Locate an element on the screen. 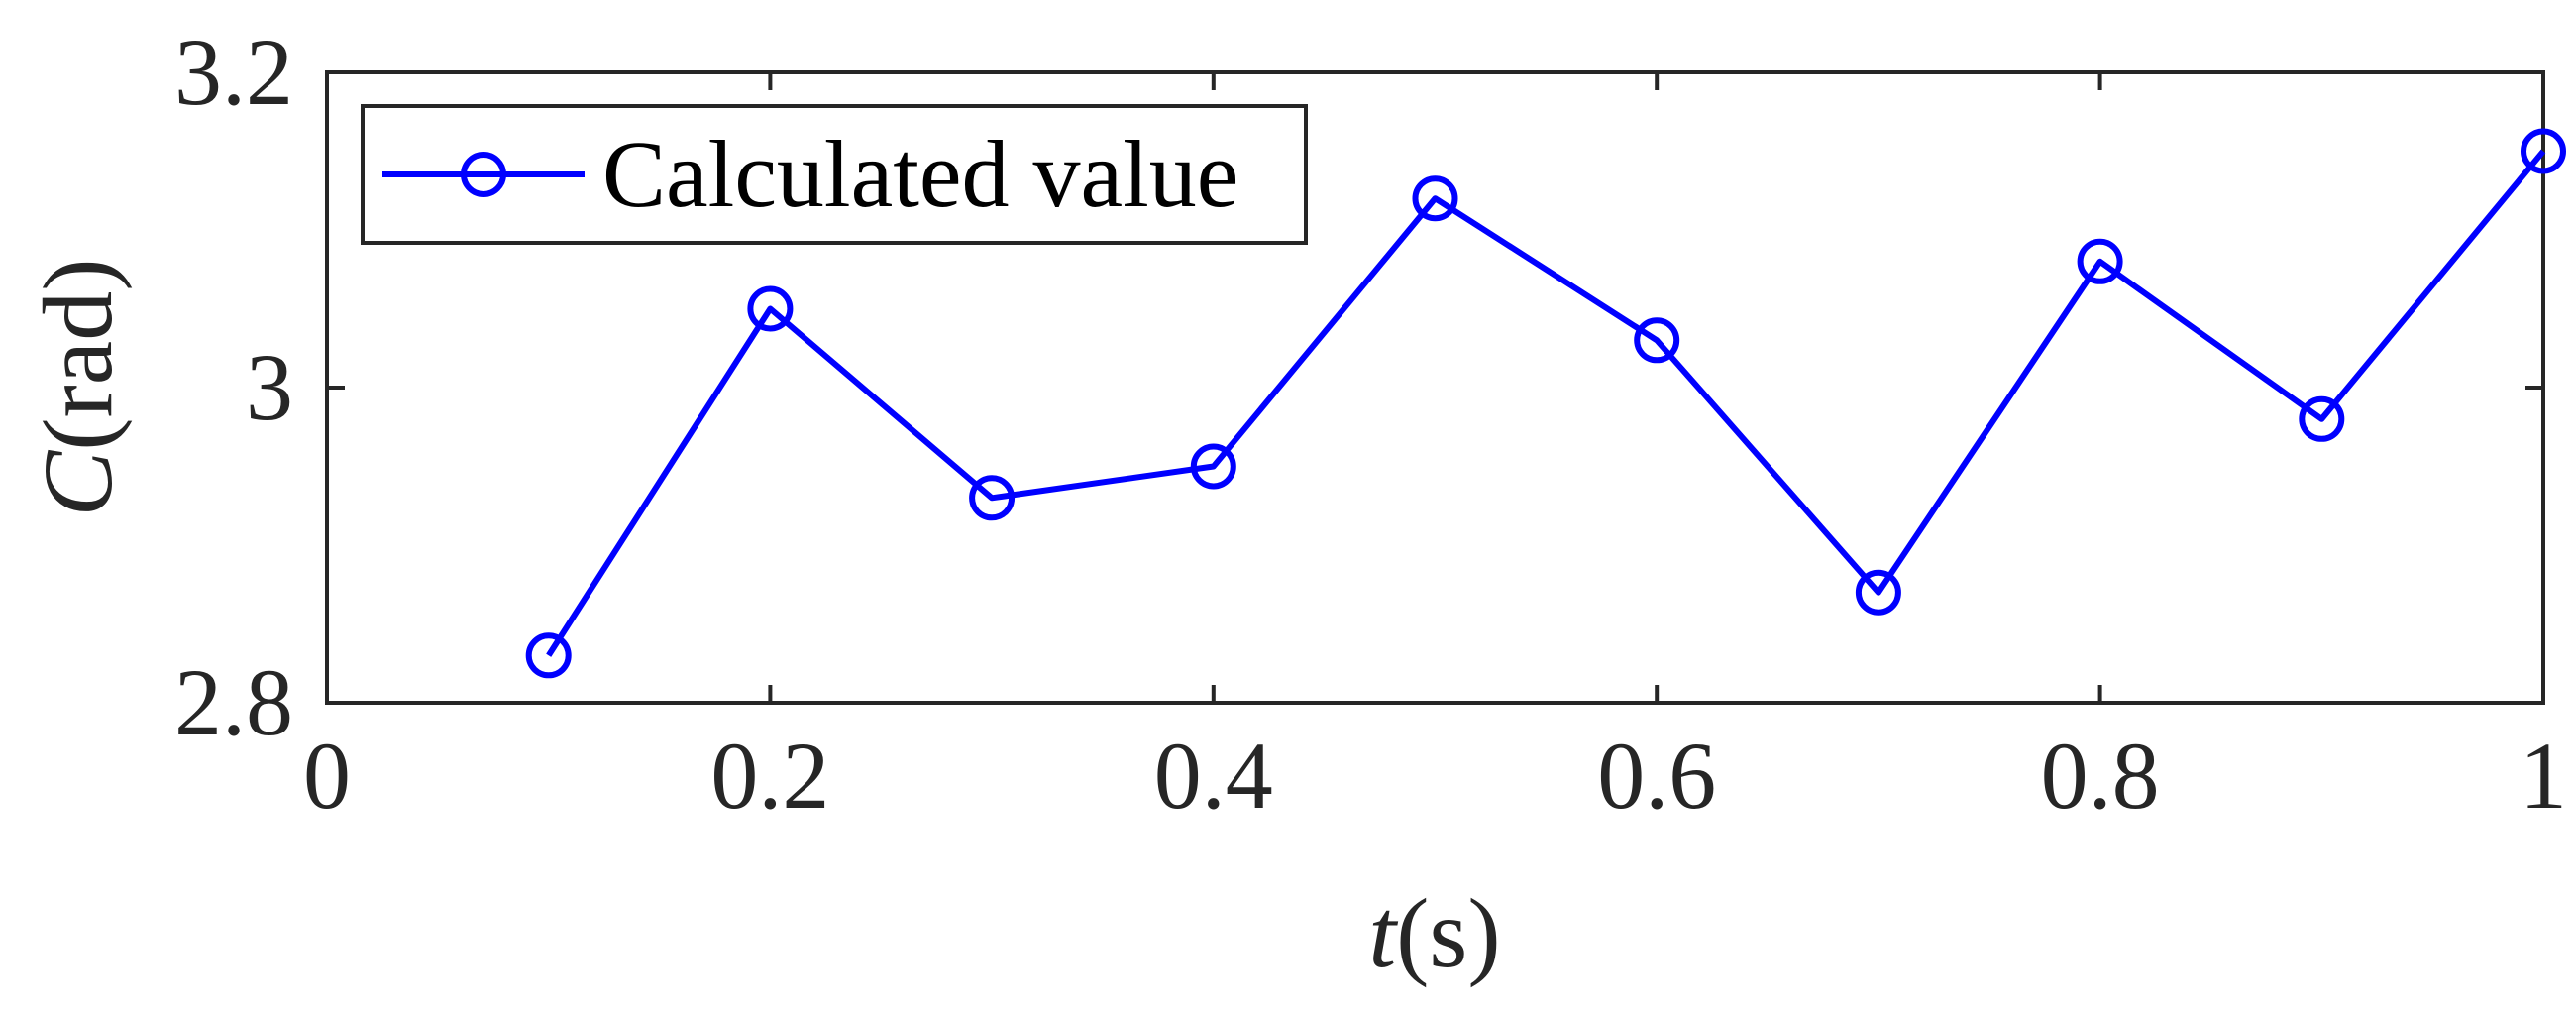  x-tick-label: 0 is located at coordinates (327, 776).